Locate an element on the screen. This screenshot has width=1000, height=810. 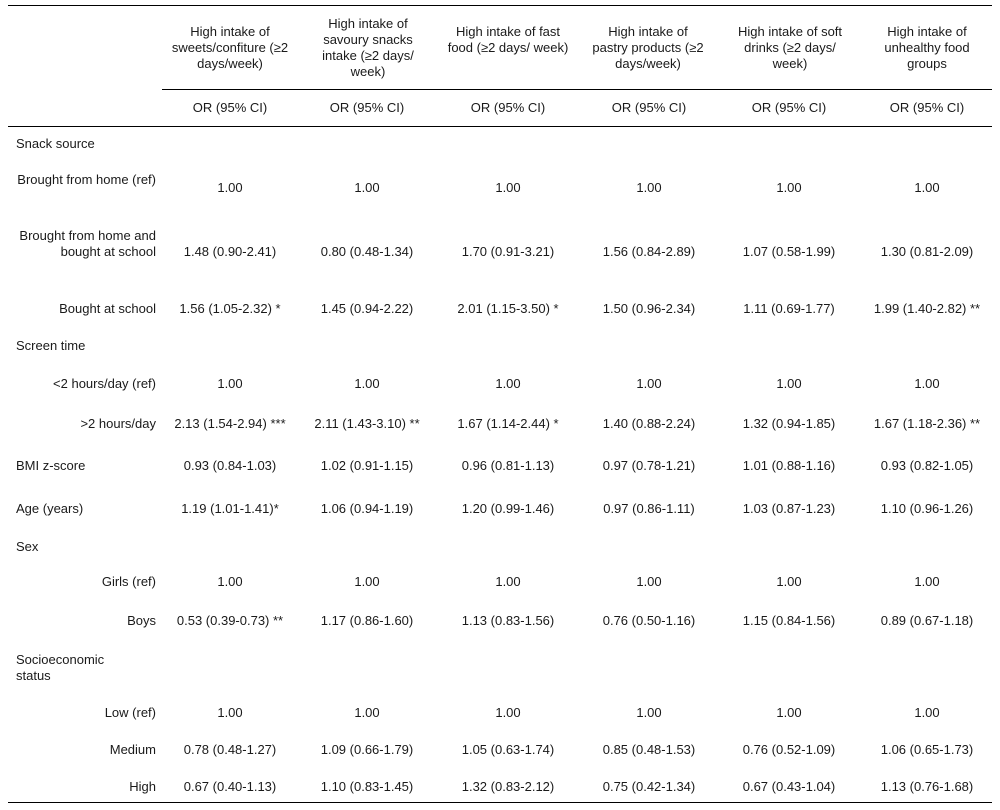
table-cell: 1.09 (0.66-1.79) is located at coordinates (367, 749).